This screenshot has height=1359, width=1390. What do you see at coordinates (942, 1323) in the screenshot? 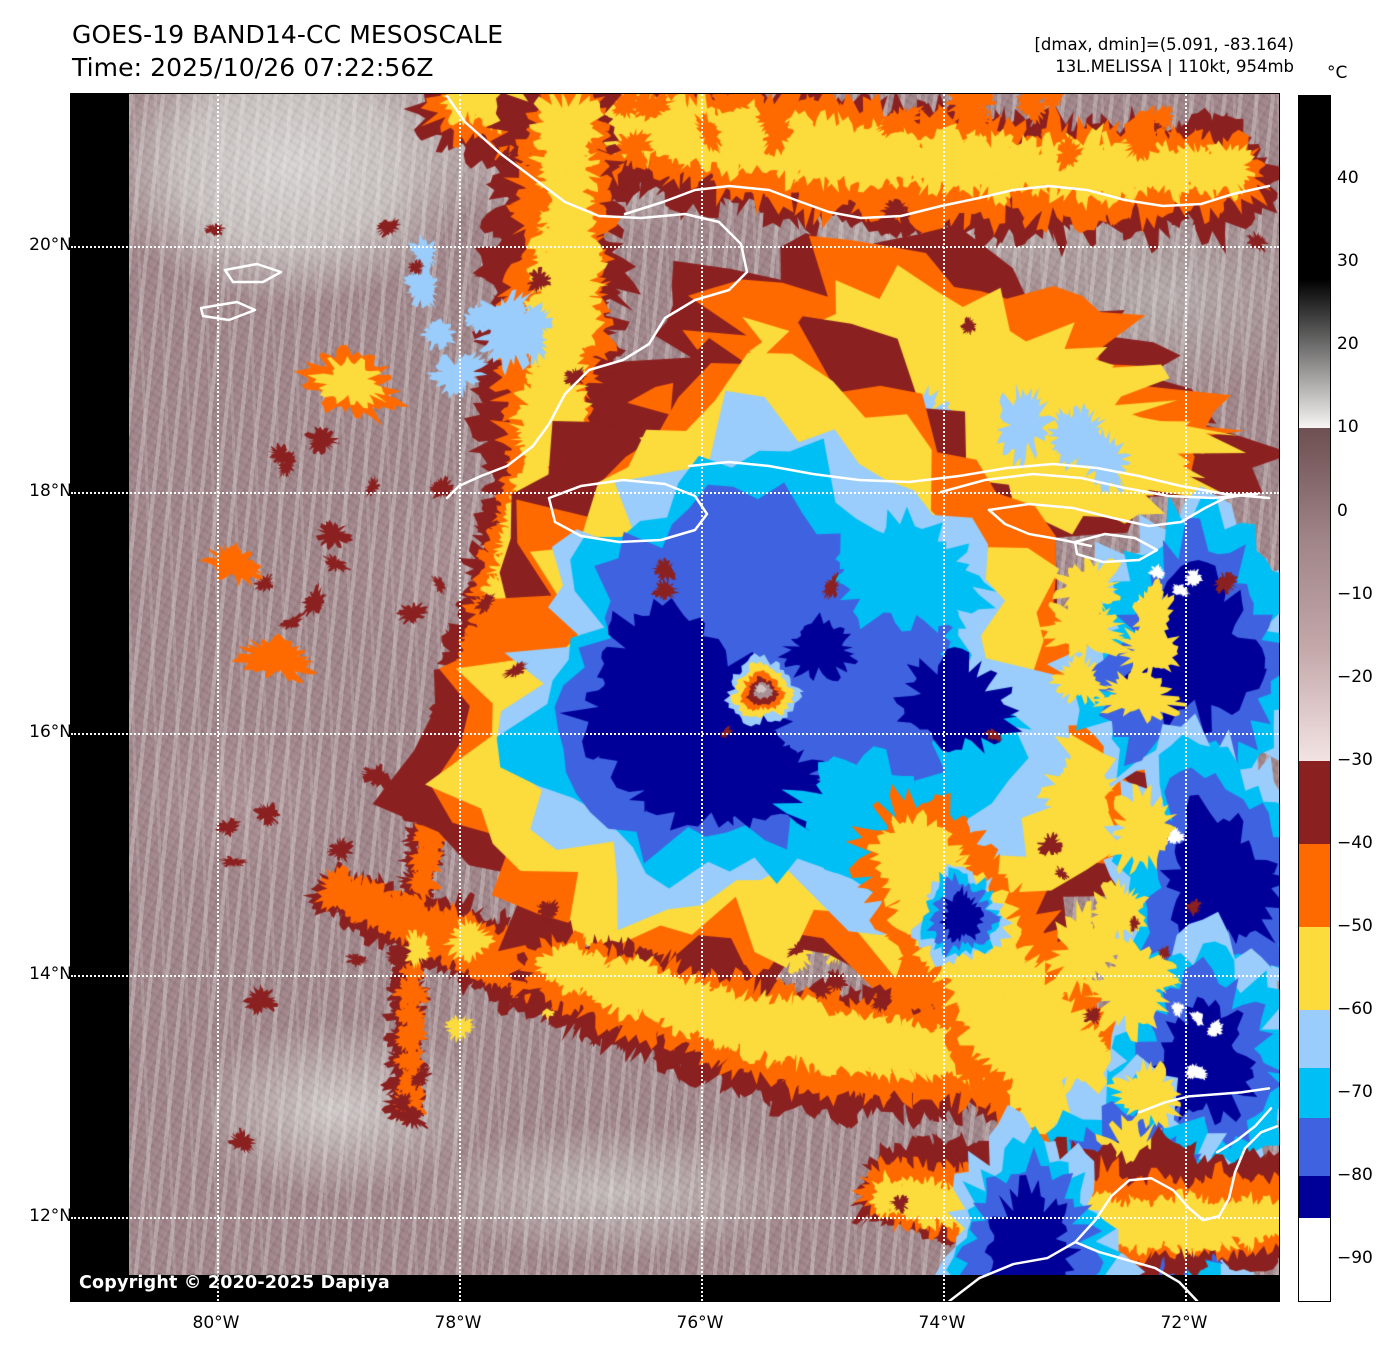
I see `x-tick-label-3: 74°W` at bounding box center [942, 1323].